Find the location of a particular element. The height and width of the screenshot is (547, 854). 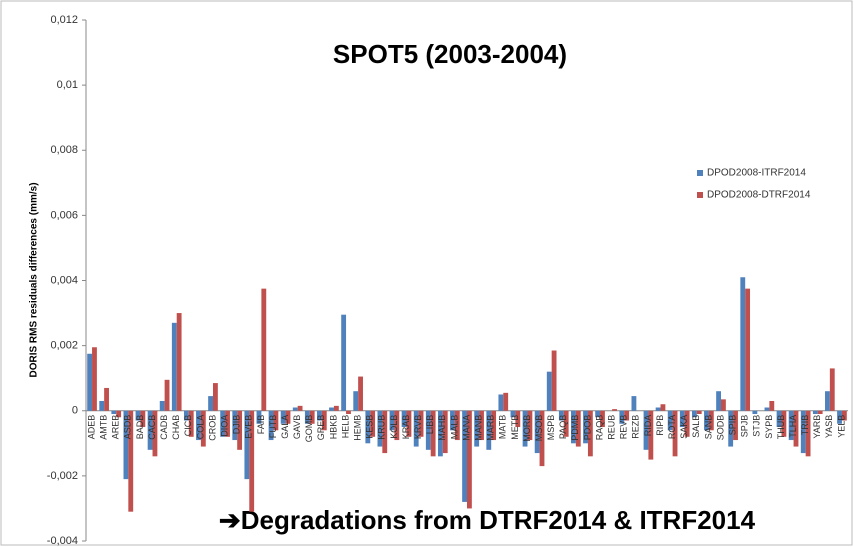

y-tick-label: 0,008 is located at coordinates (64, 150).